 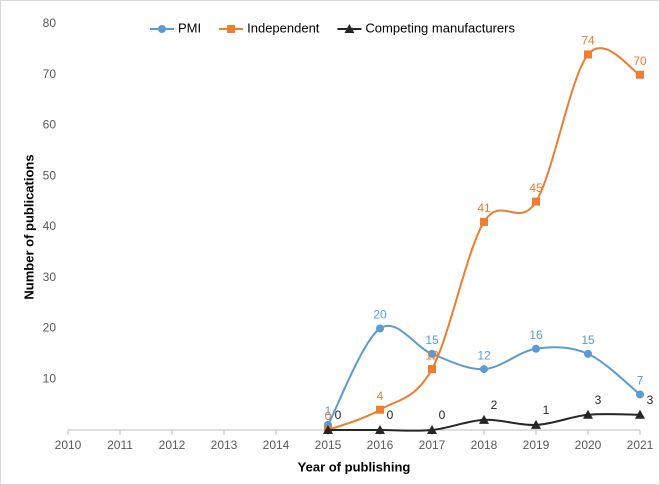 I want to click on x-tick-label: 2017, so click(x=432, y=445).